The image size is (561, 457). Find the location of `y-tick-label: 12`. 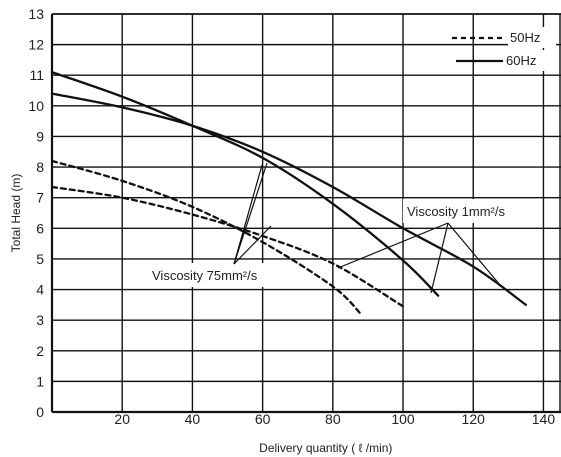

y-tick-label: 12 is located at coordinates (36, 45).